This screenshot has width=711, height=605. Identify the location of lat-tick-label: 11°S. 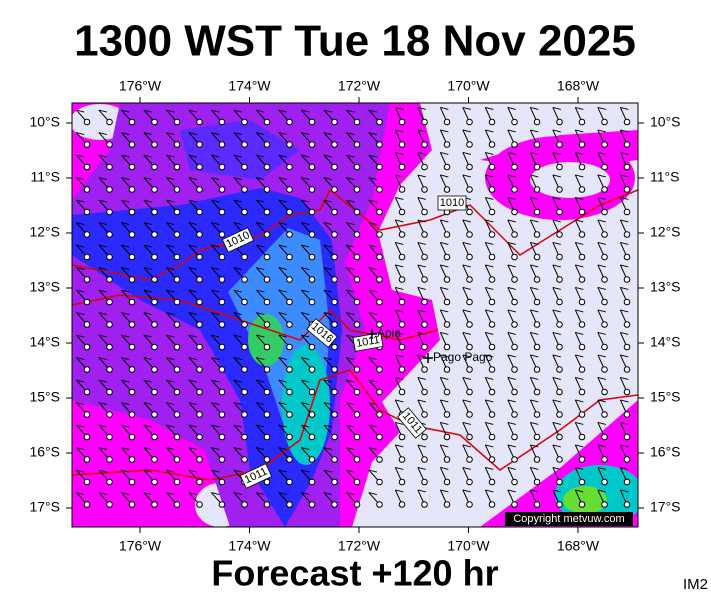
(45, 177).